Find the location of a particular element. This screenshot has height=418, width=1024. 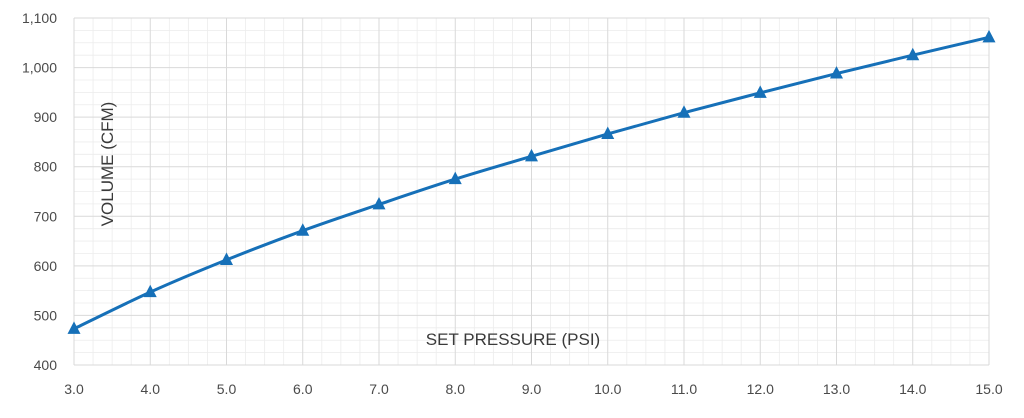

x-tick-label: 8.0 is located at coordinates (456, 389).